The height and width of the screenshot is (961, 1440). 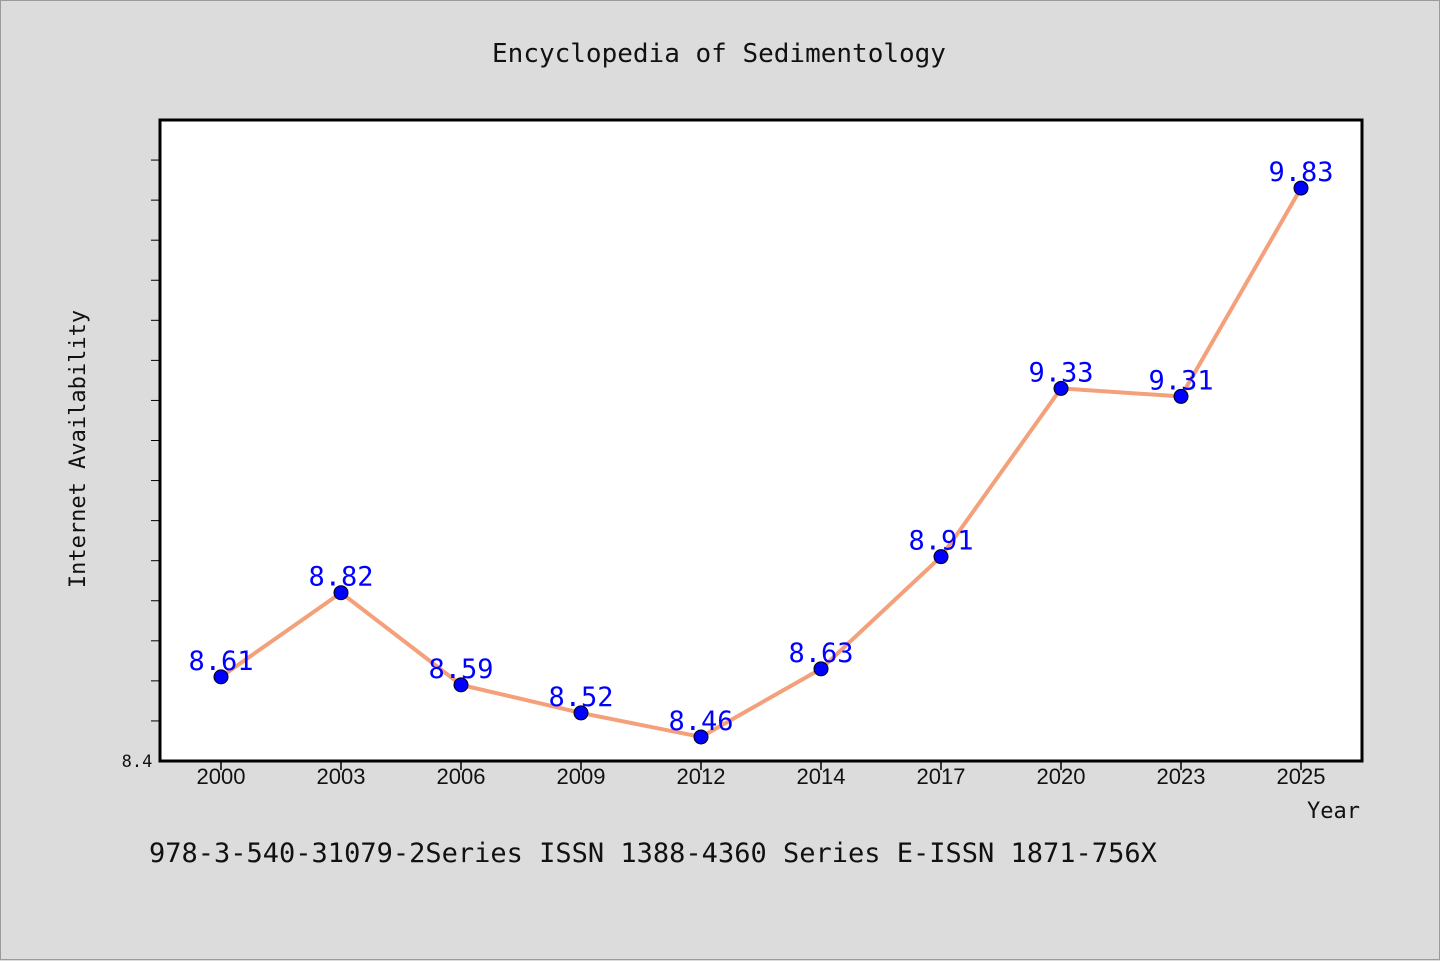 What do you see at coordinates (1333, 811) in the screenshot?
I see `x-axis-title: Year` at bounding box center [1333, 811].